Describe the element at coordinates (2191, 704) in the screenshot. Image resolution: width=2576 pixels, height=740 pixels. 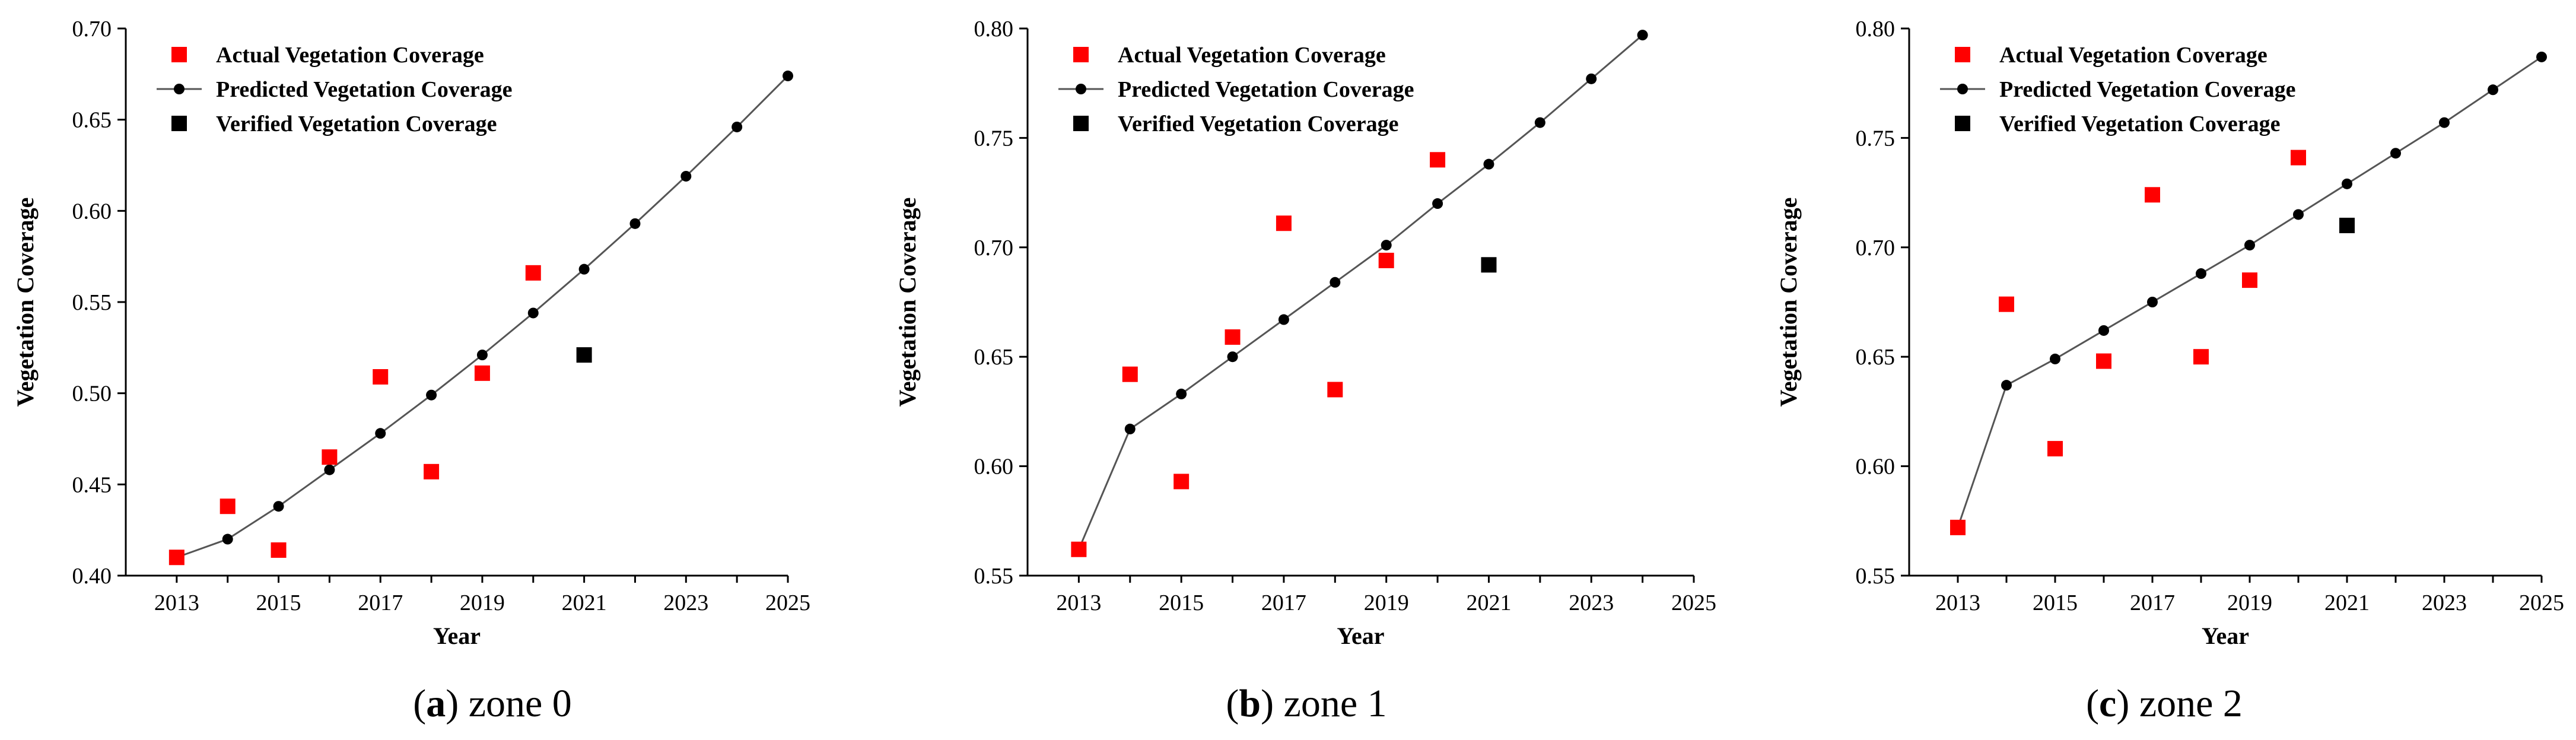
I see `caption-c-text: zone 2` at that location.